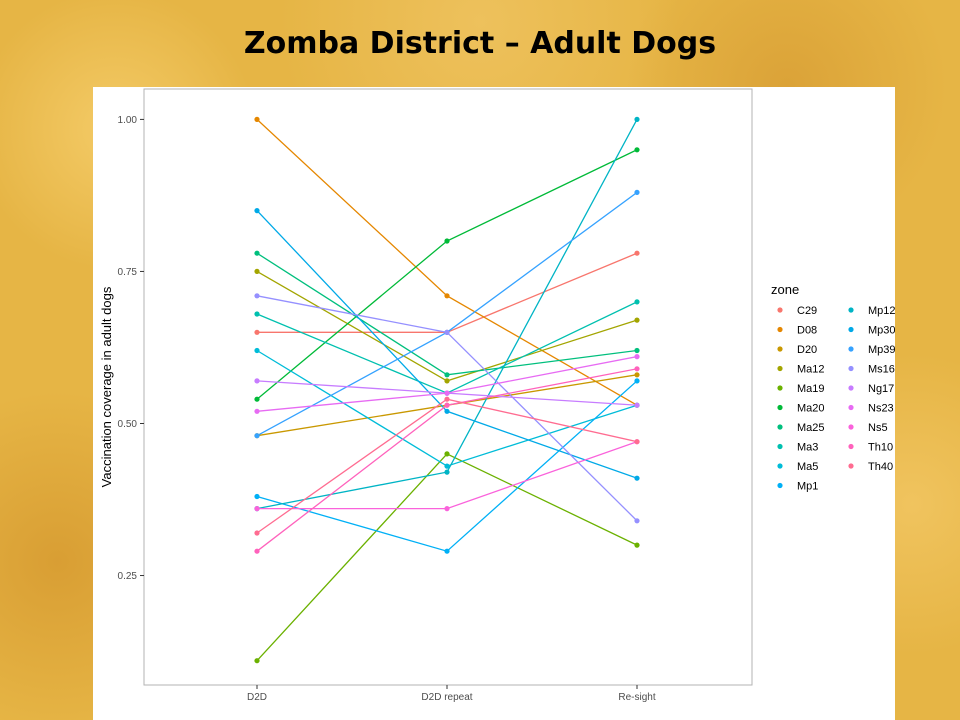 Image resolution: width=960 pixels, height=720 pixels. I want to click on legend-label-d20: D20, so click(807, 350).